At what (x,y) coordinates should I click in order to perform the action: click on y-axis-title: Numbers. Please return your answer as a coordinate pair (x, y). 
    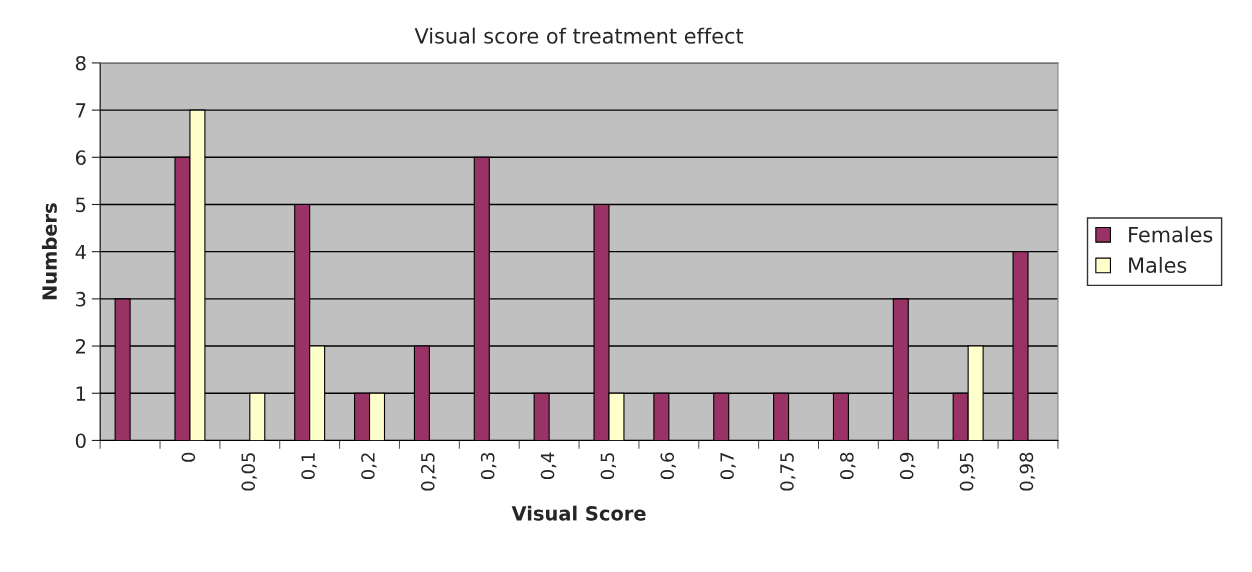
    Looking at the image, I should click on (49, 251).